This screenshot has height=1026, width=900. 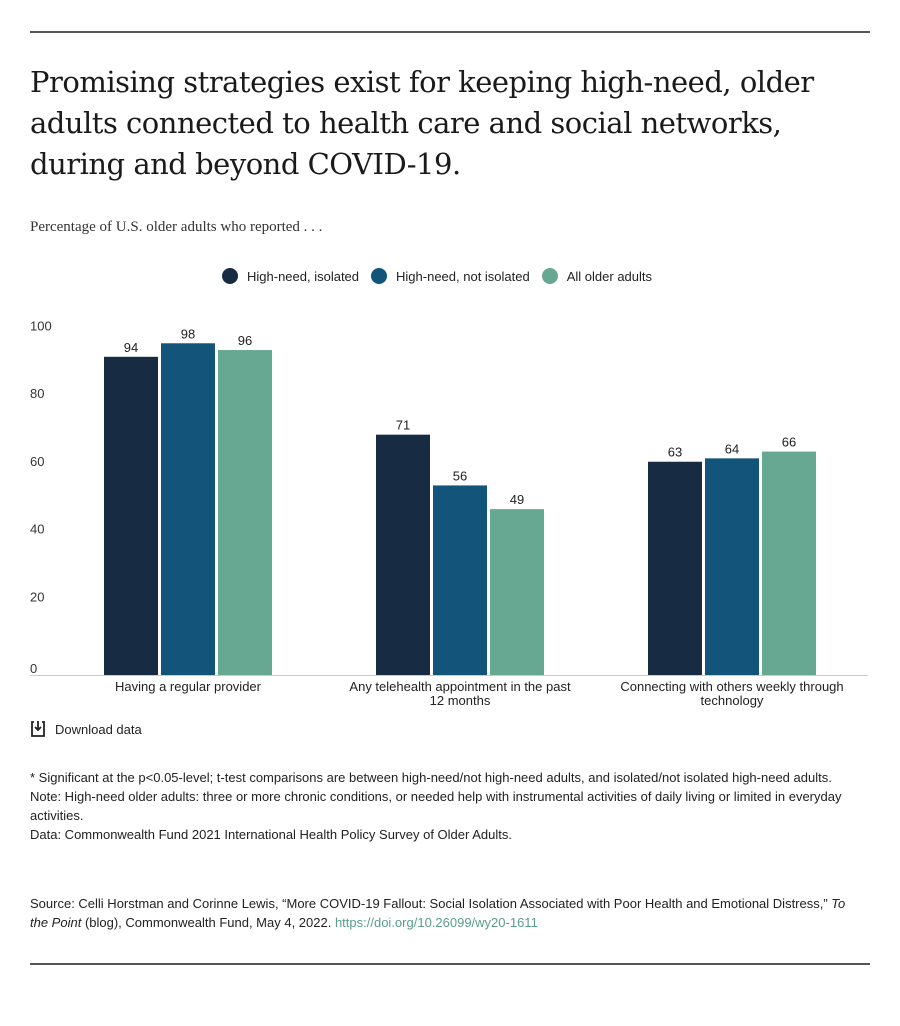 I want to click on data-label: 71, so click(x=403, y=425).